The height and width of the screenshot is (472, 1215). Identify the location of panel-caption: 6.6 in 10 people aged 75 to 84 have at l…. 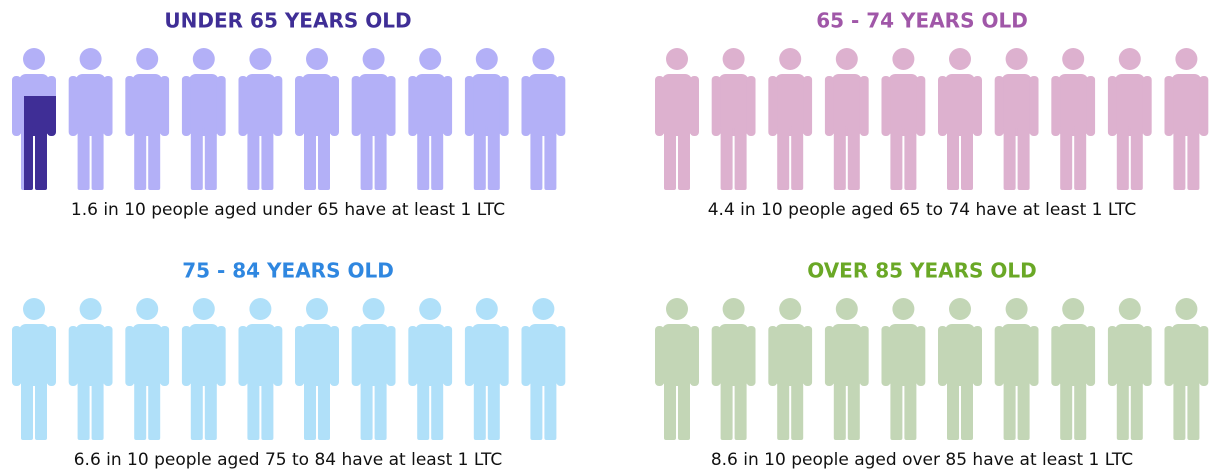
(288, 460).